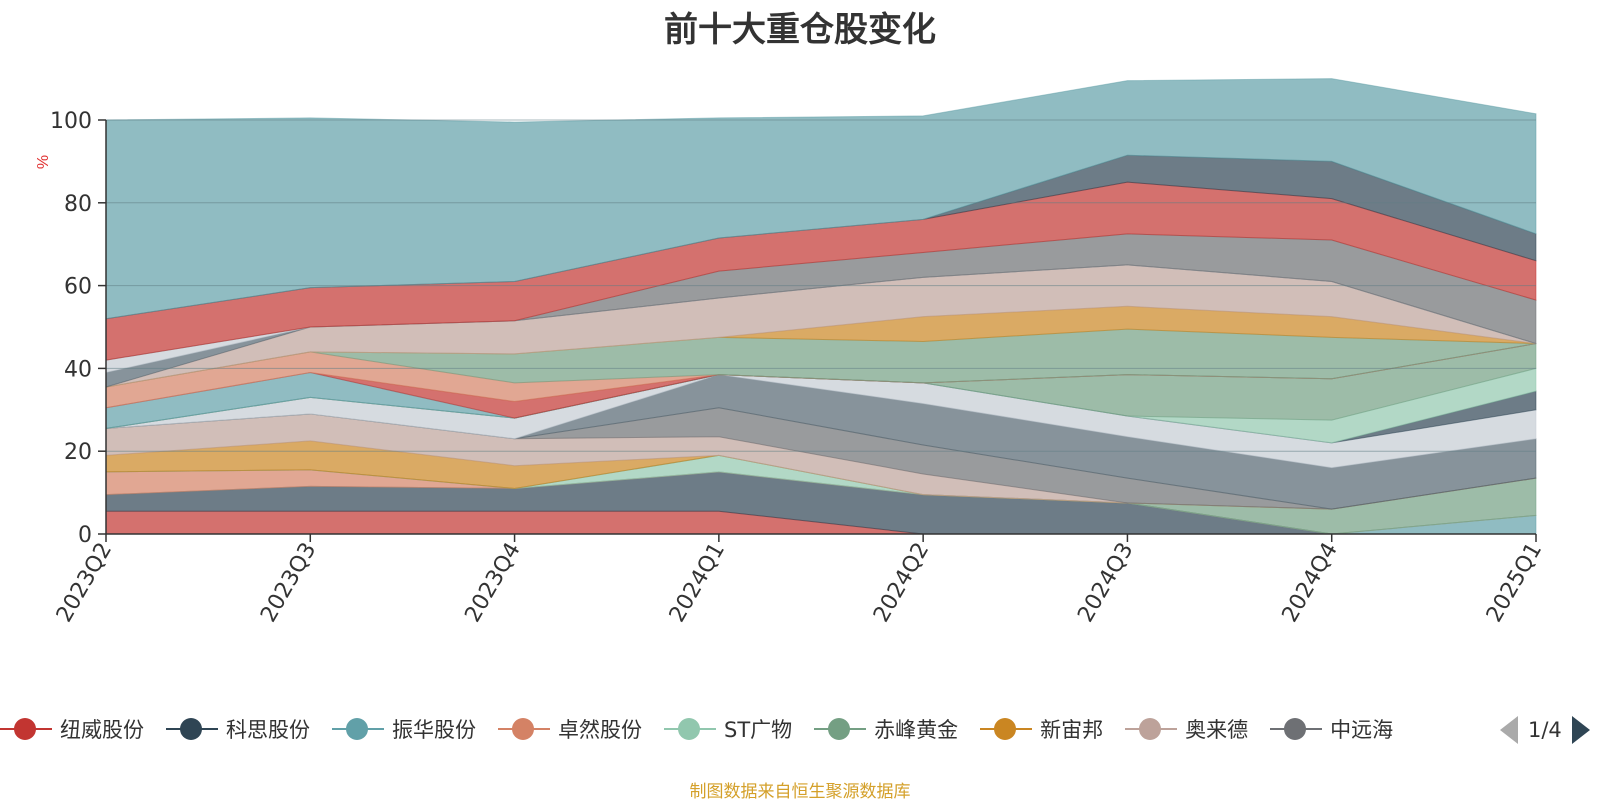  What do you see at coordinates (1509, 730) in the screenshot?
I see `previous-page-icon` at bounding box center [1509, 730].